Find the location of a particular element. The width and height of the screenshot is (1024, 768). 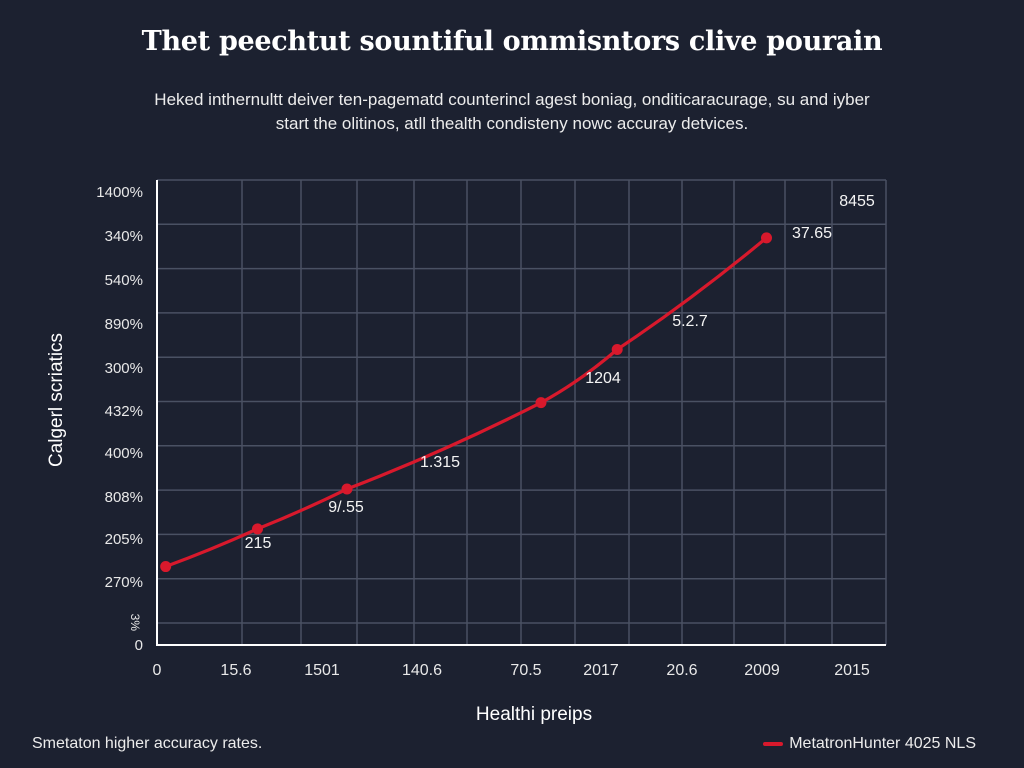

x-tick-label: 70.5 is located at coordinates (525, 670).